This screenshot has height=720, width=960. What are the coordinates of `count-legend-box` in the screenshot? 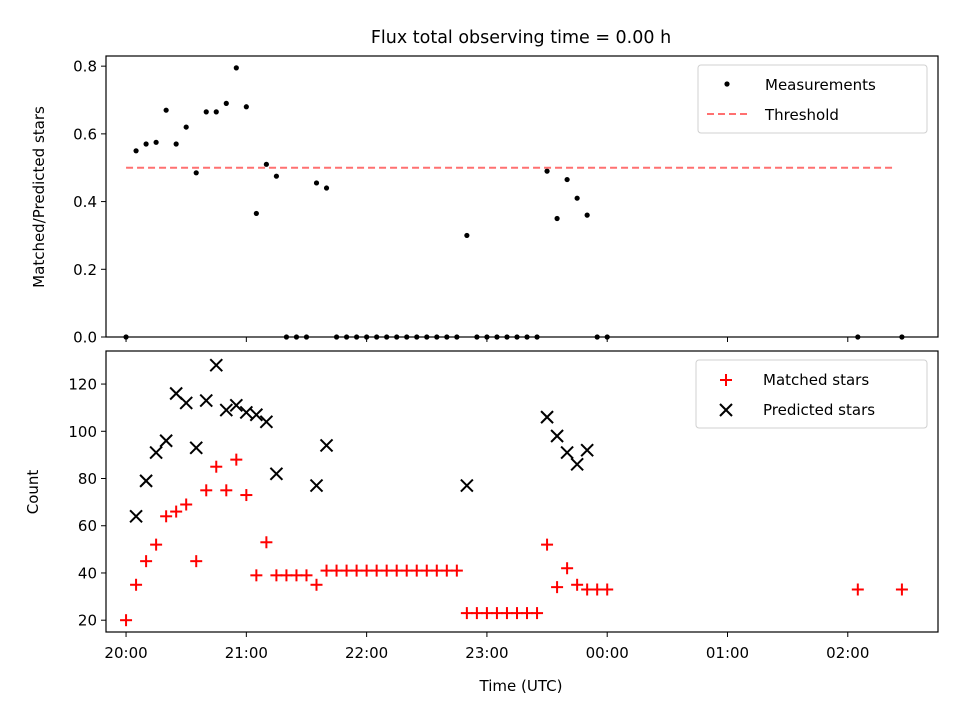 It's located at (811, 394).